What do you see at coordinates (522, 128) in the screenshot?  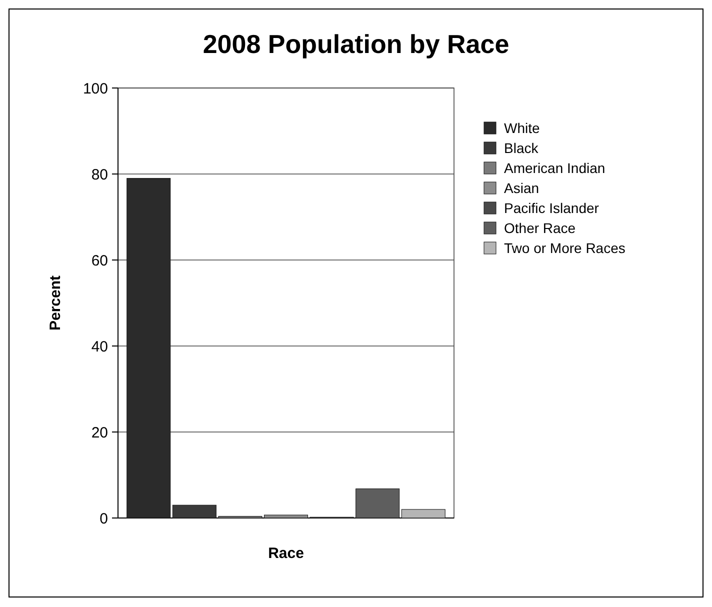 I see `legend-label: White` at bounding box center [522, 128].